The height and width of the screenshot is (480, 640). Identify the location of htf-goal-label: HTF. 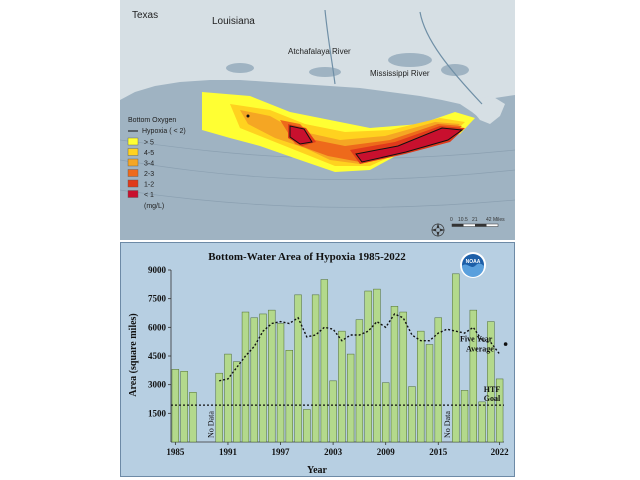
(492, 389).